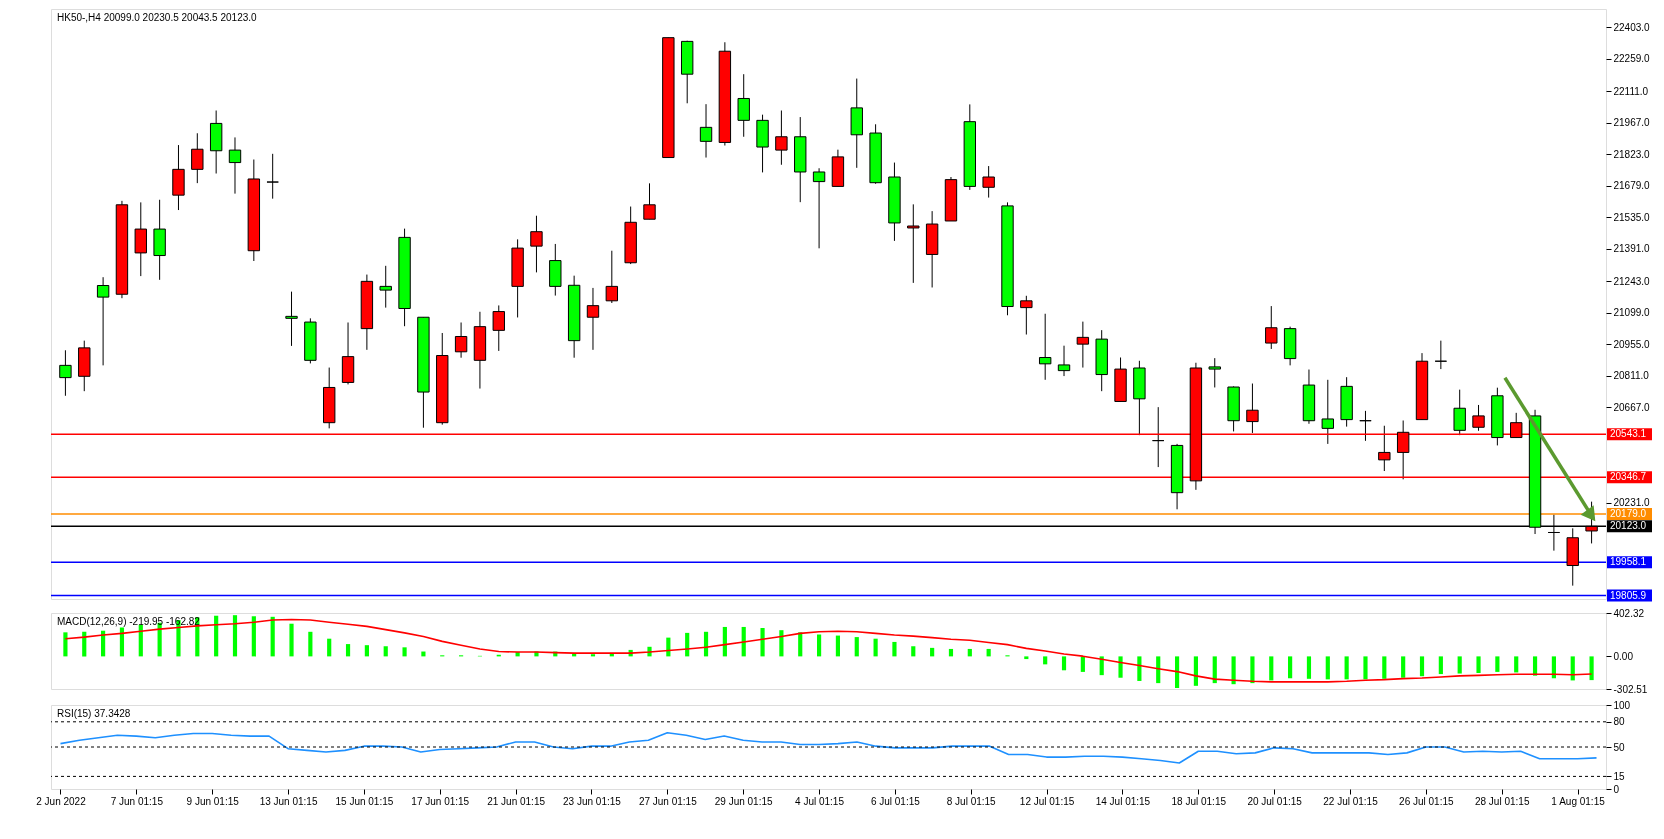  Describe the element at coordinates (1199, 801) in the screenshot. I see `x-tick-label: 18 Jul 01:15` at that location.